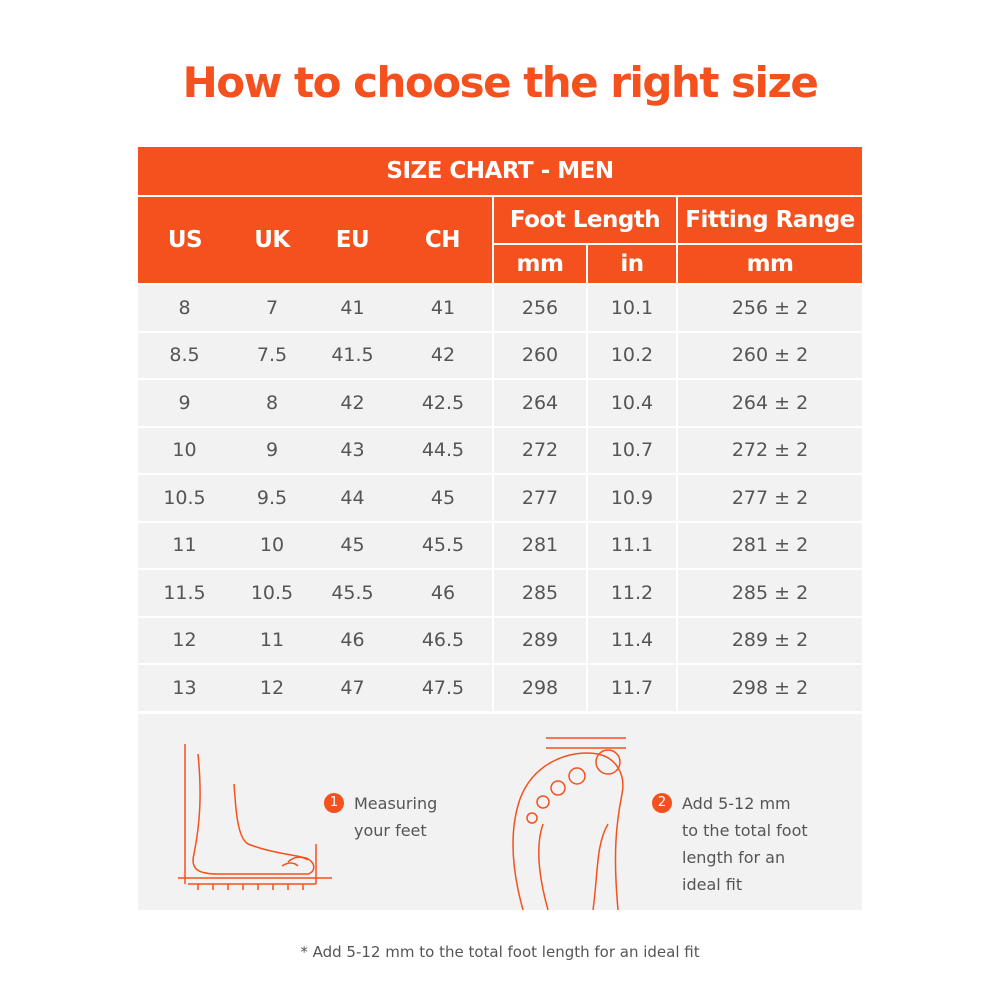  Describe the element at coordinates (352, 498) in the screenshot. I see `table-cell: 44` at that location.